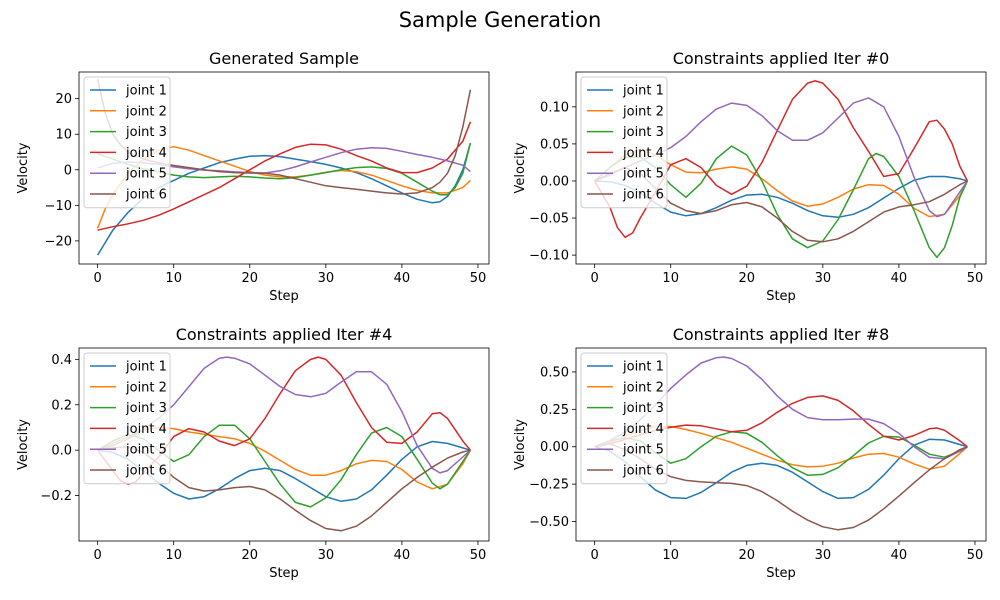 This screenshot has width=1000, height=600. What do you see at coordinates (554, 410) in the screenshot?
I see `y-tick-label: 0.25` at bounding box center [554, 410].